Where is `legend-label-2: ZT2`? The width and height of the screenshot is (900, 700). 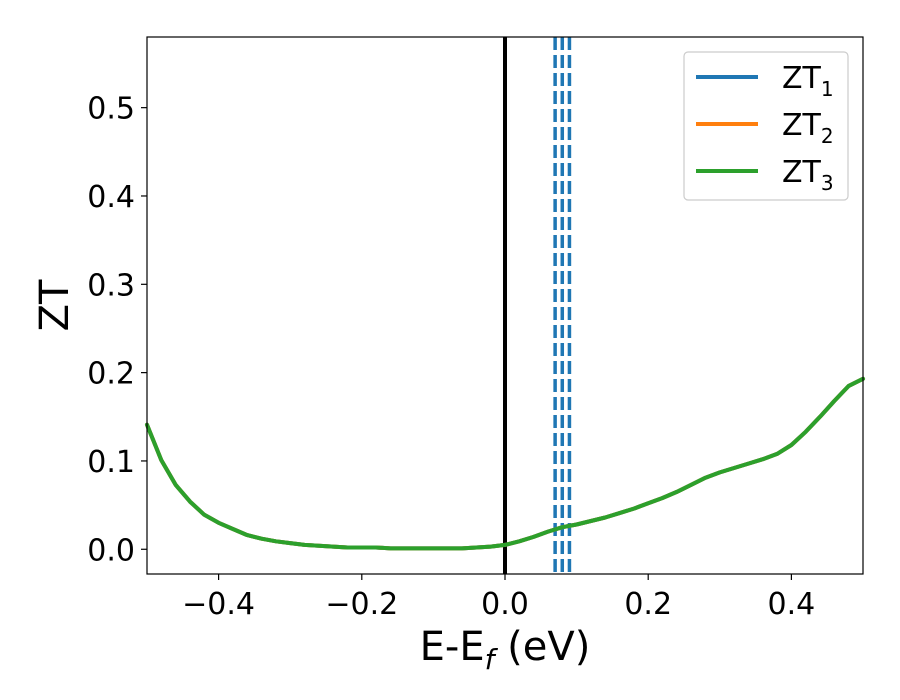 legend-label-2: ZT2 is located at coordinates (808, 128).